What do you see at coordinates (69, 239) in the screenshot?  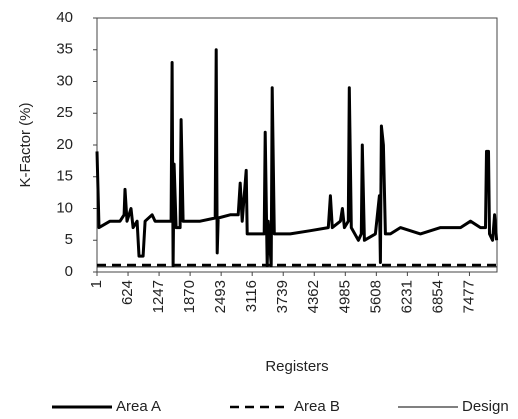 I see `y-tick-label: 5` at bounding box center [69, 239].